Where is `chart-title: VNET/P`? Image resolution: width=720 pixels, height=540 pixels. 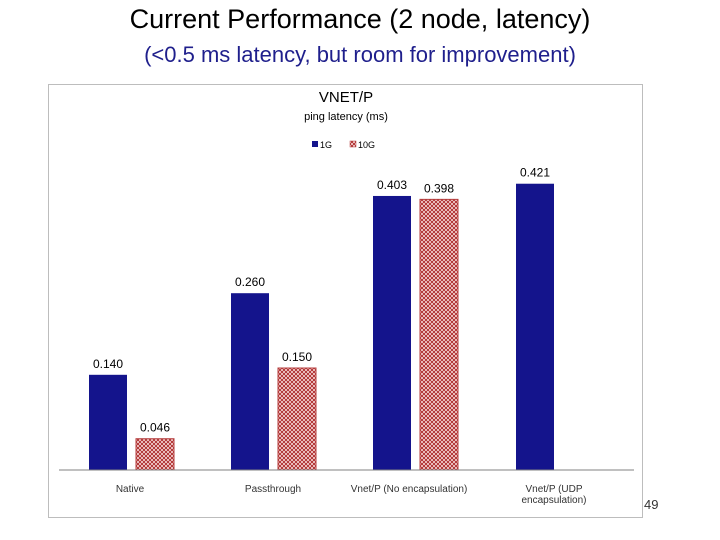 chart-title: VNET/P is located at coordinates (346, 97).